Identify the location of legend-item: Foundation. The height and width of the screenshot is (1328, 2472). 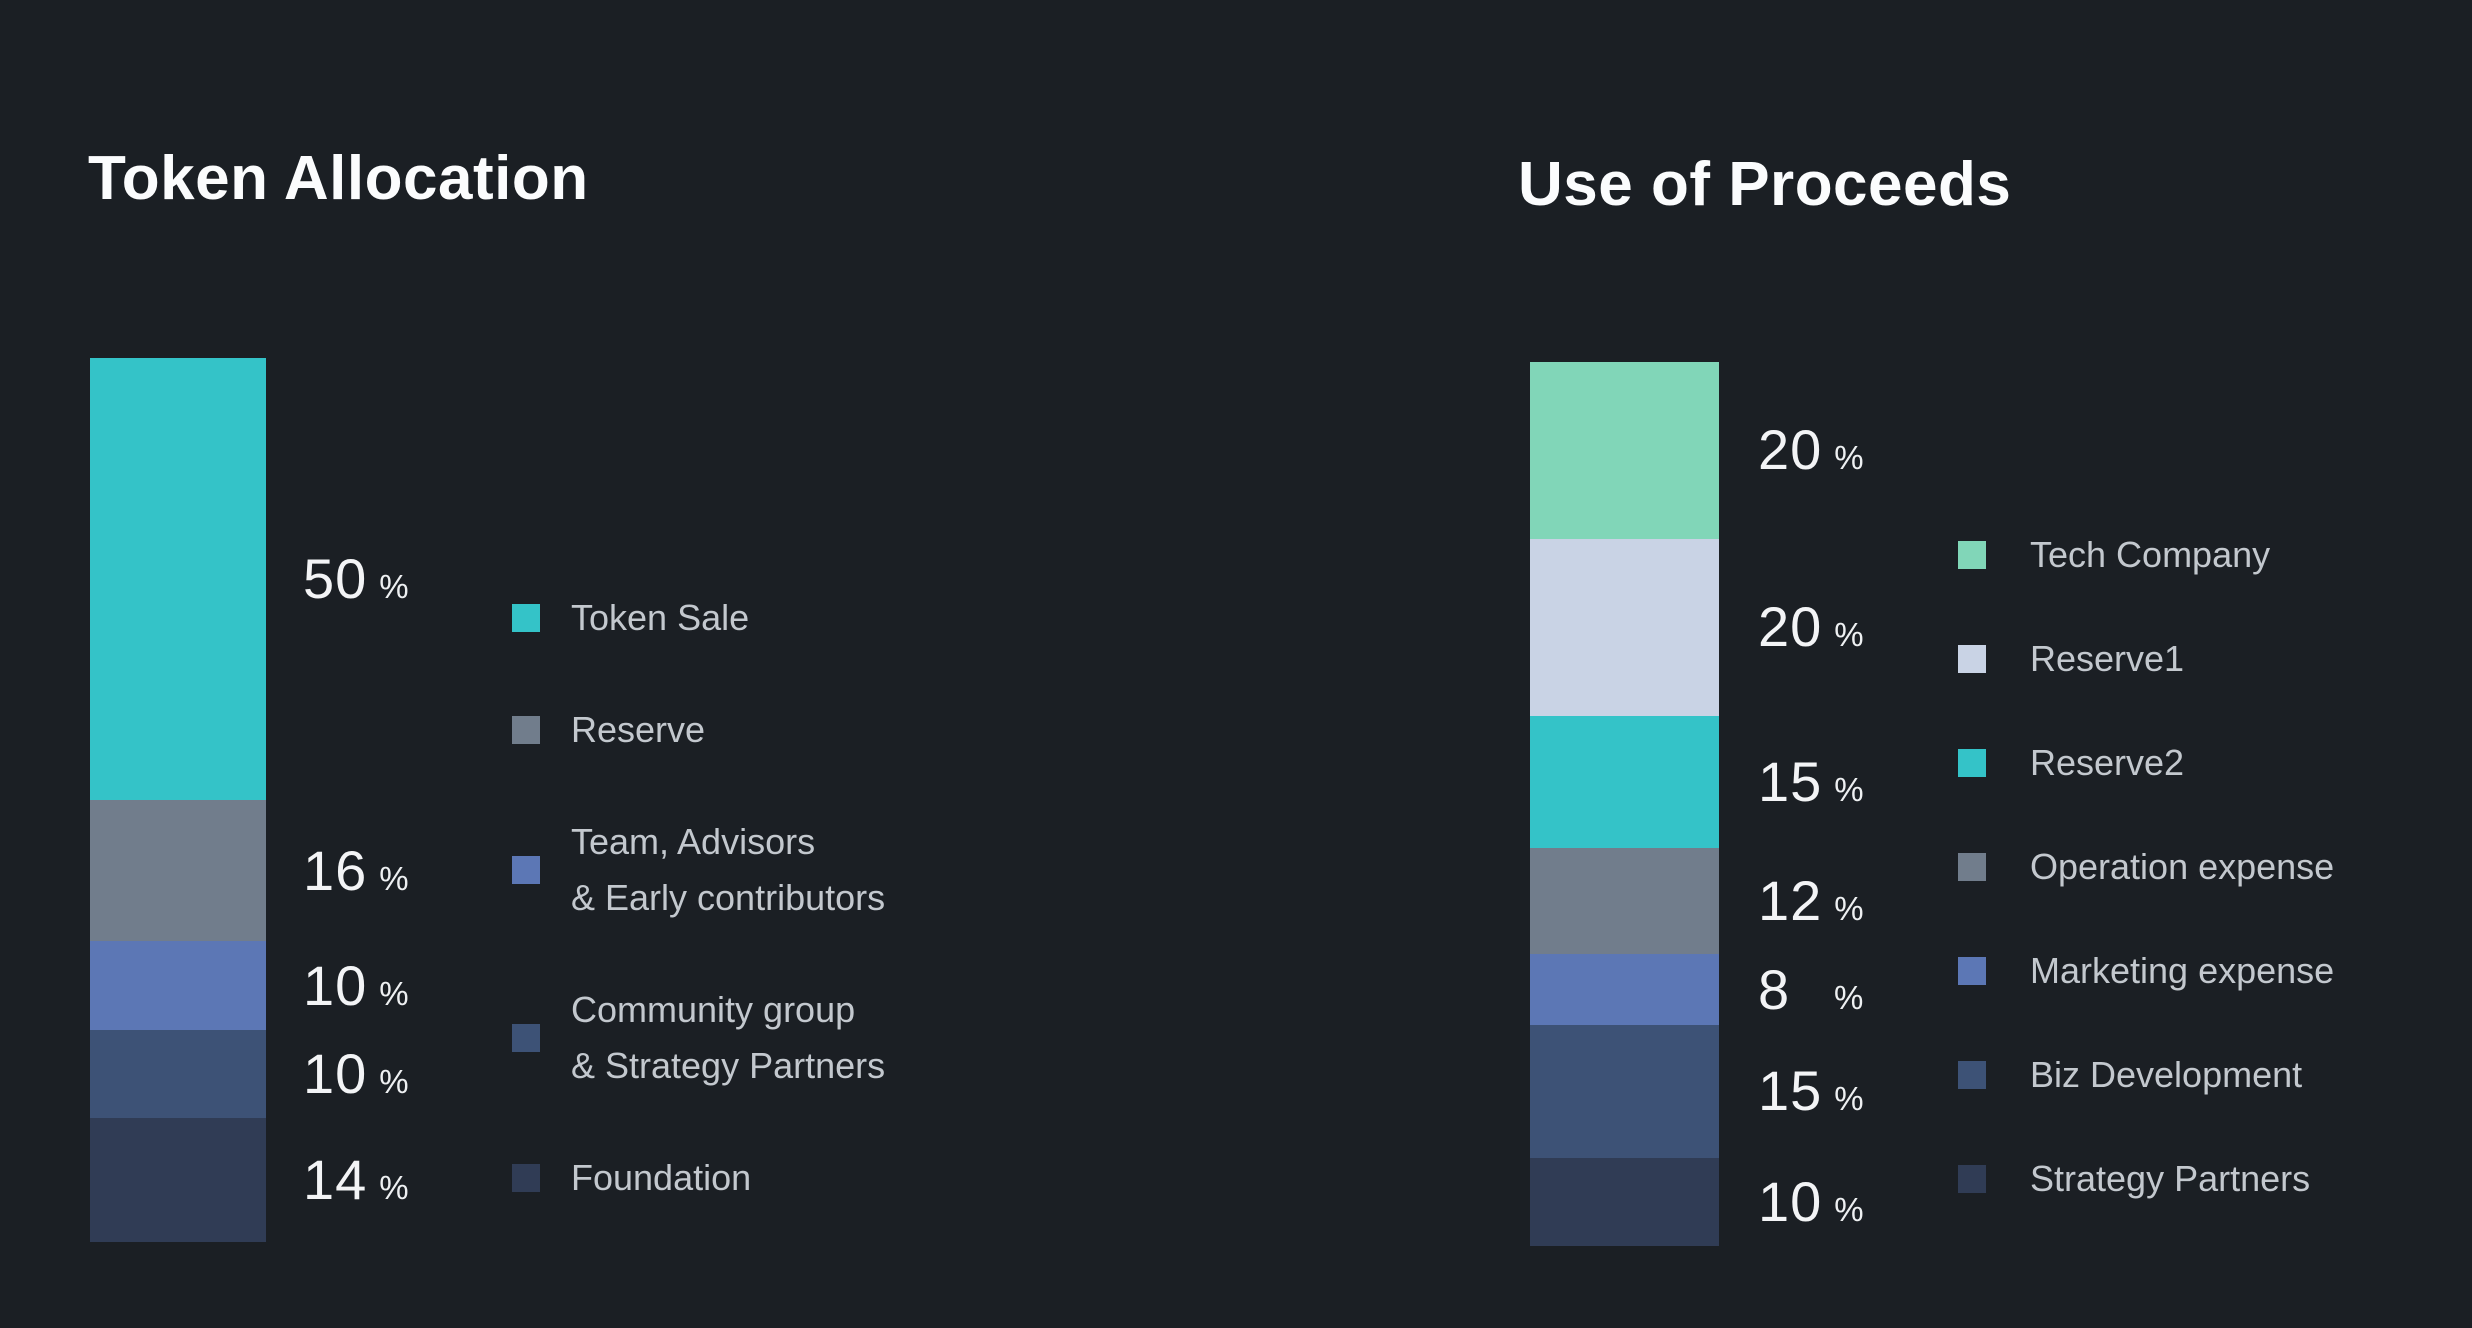
(698, 1178).